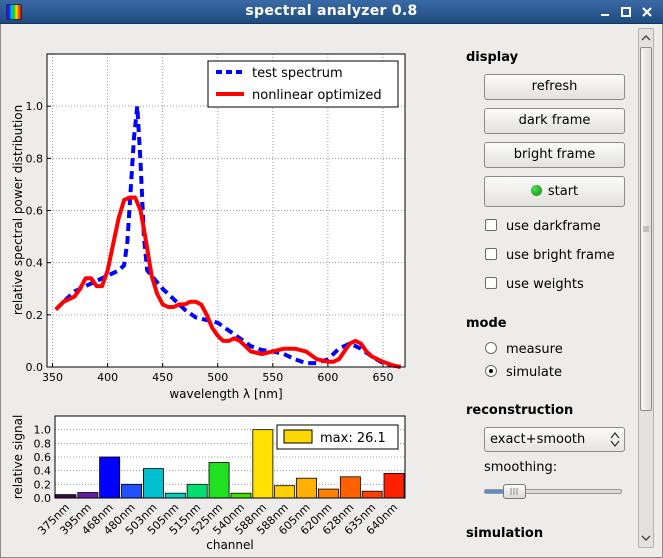 The width and height of the screenshot is (663, 558). Describe the element at coordinates (505, 533) in the screenshot. I see `simulation-heading: simulation` at that location.